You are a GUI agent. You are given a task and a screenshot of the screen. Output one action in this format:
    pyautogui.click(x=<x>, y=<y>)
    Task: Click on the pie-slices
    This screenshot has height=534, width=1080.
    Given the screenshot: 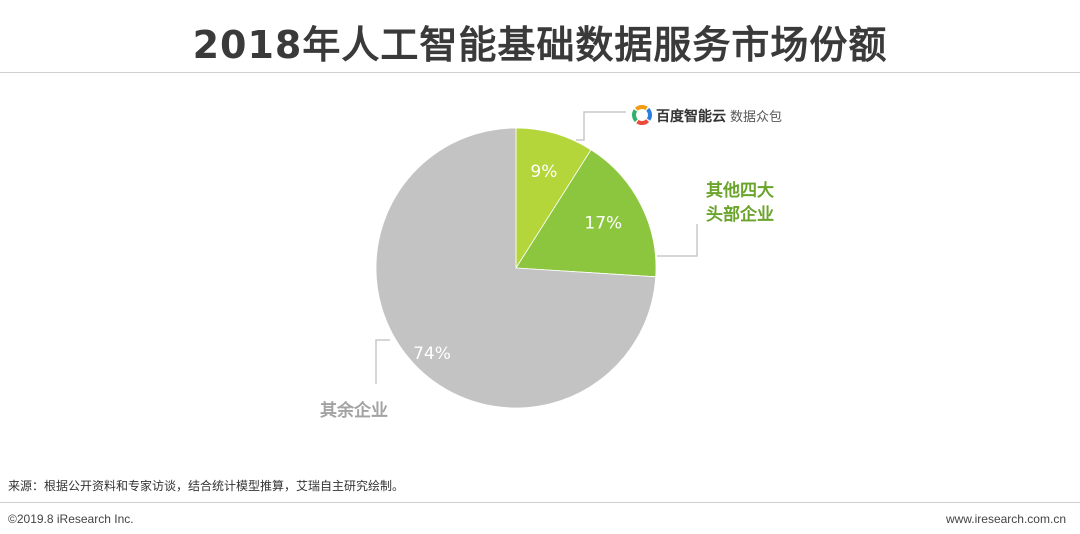 What is the action you would take?
    pyautogui.click(x=516, y=268)
    